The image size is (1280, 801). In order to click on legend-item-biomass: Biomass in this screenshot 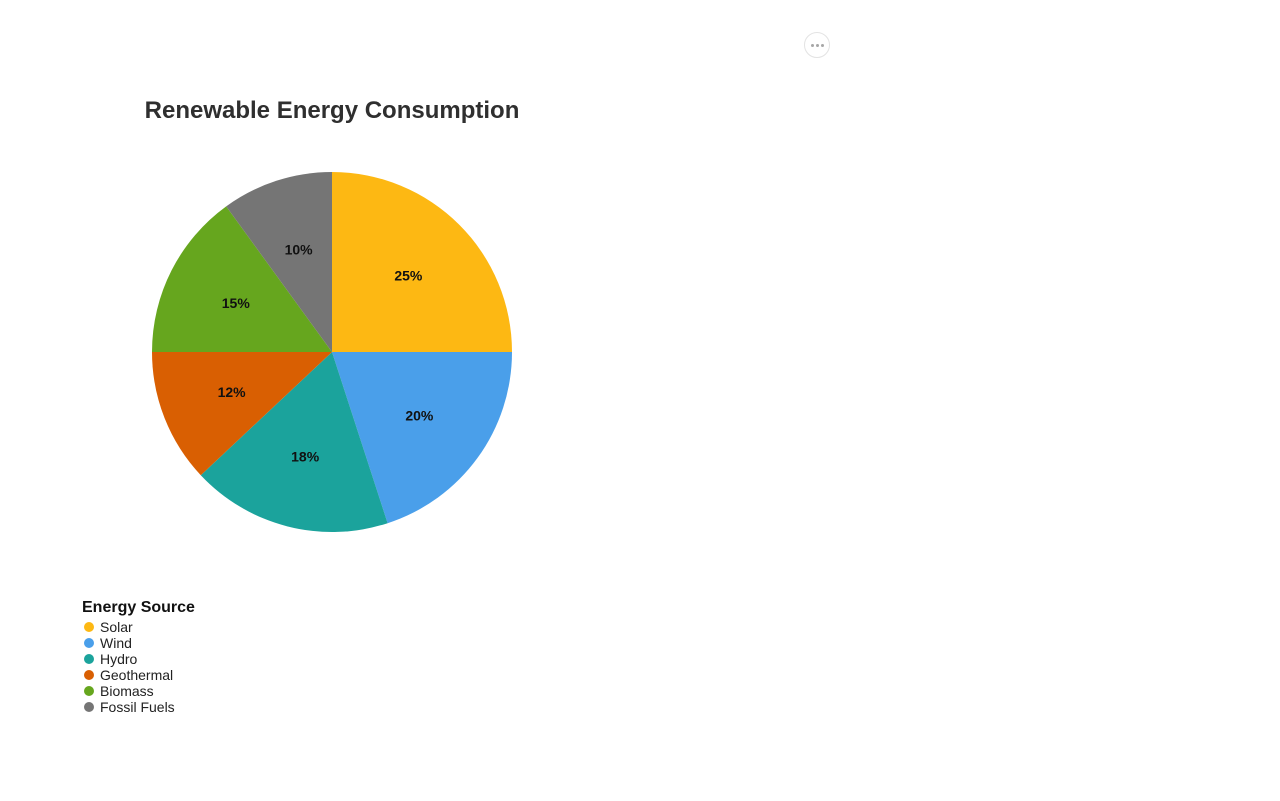, I will do `click(138, 691)`.